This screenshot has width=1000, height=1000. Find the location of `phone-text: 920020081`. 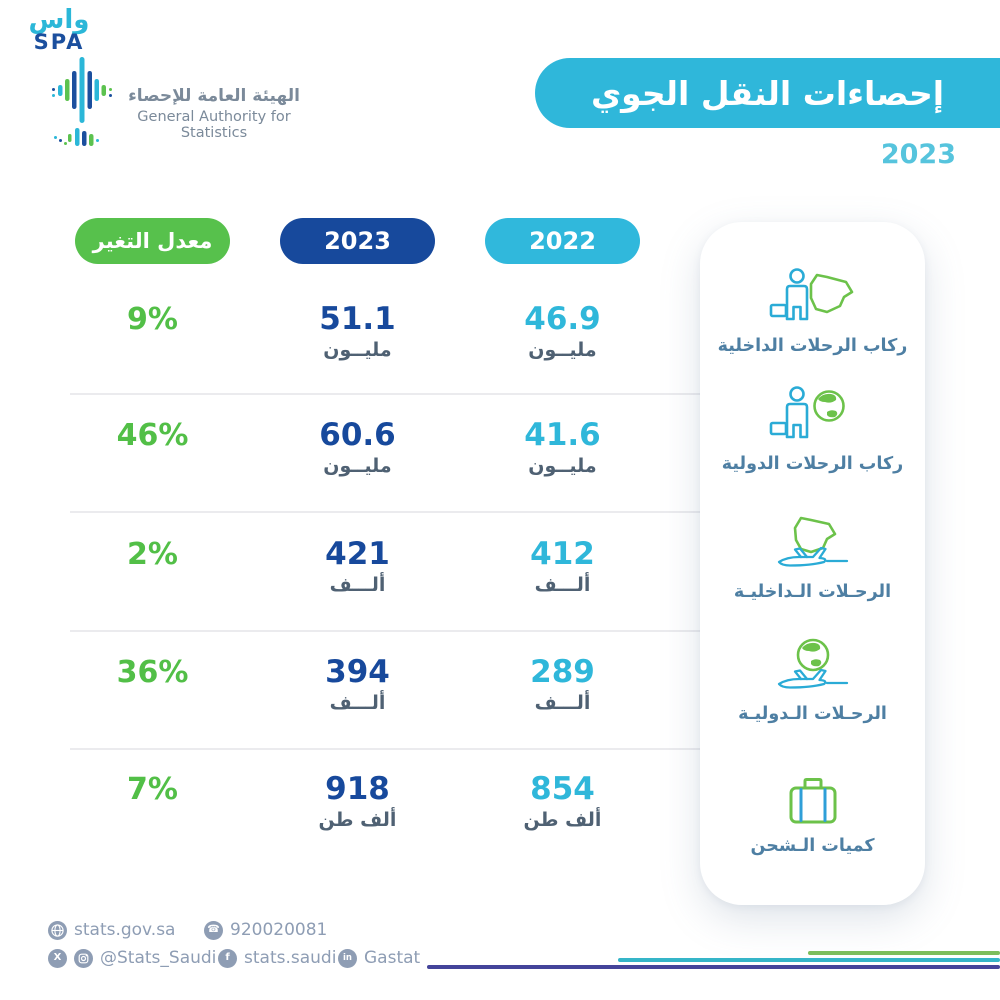

phone-text: 920020081 is located at coordinates (279, 930).